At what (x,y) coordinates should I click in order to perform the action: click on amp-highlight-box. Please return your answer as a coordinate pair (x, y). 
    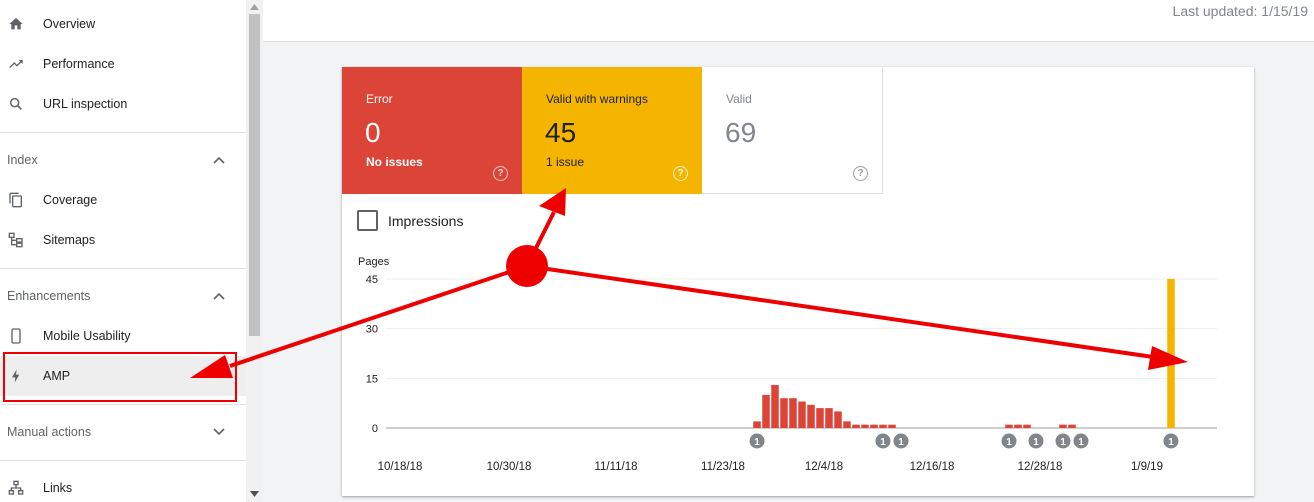
    Looking at the image, I should click on (120, 377).